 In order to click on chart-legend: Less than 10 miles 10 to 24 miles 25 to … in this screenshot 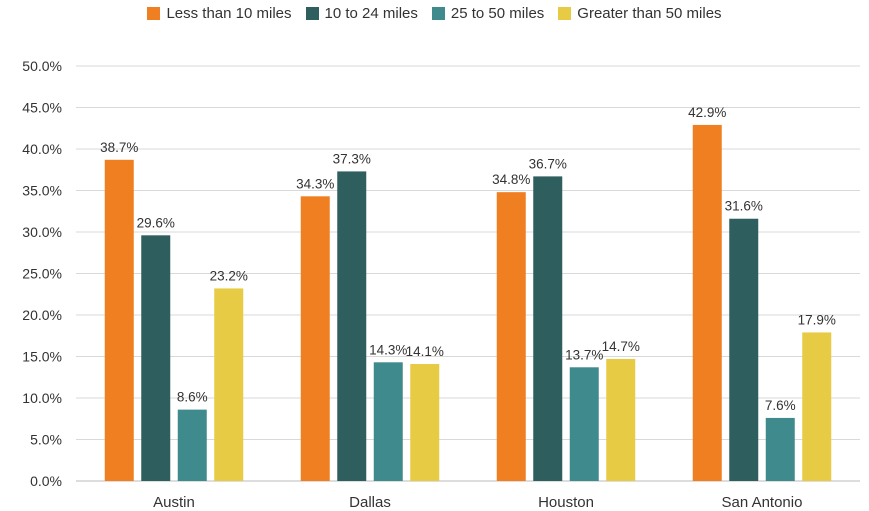, I will do `click(434, 13)`.